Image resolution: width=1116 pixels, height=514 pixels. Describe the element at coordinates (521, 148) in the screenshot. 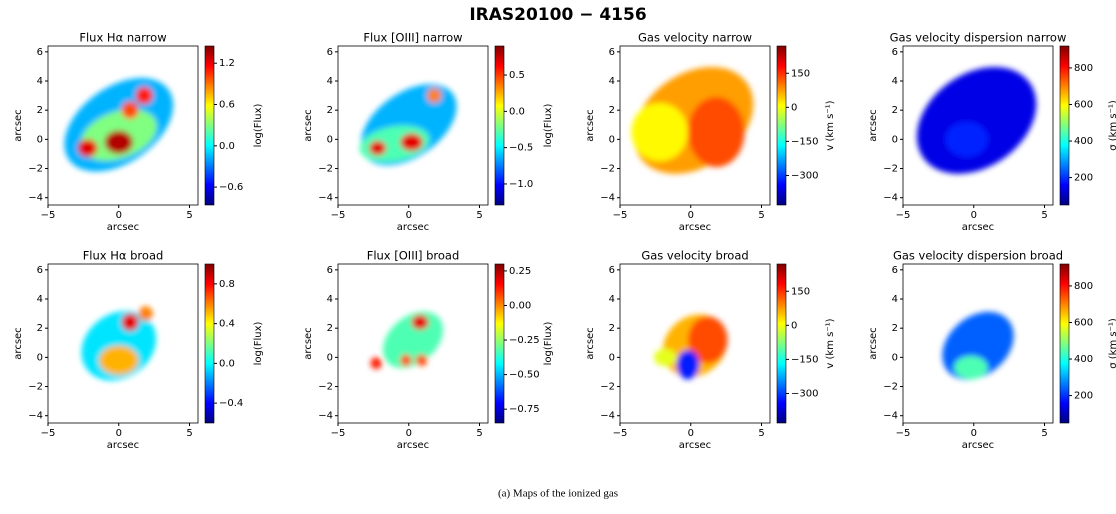

I see `colorbar-tick-label: −0.5` at that location.